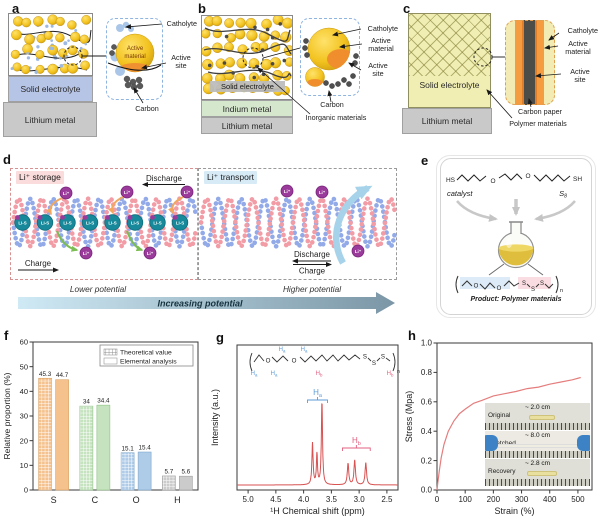 This screenshot has height=519, width=600. What do you see at coordinates (324, 362) in the screenshot?
I see `polymer-structure-inset: O O S S S n Ha Ha Ha Ha Hb Hb` at bounding box center [324, 362].